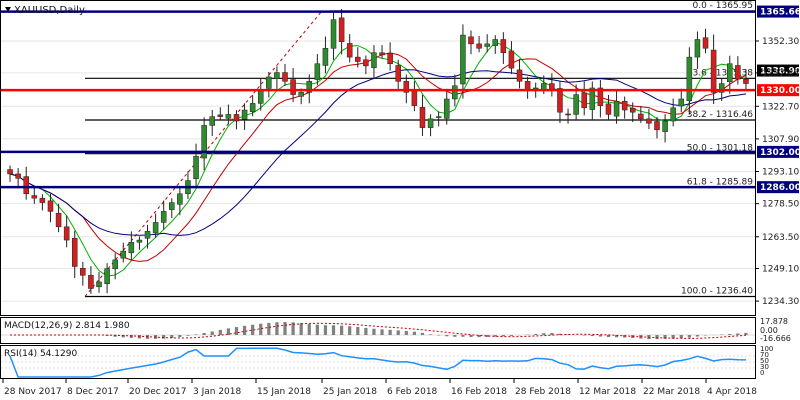  Describe the element at coordinates (49, 10) in the screenshot. I see `symbol-title: XAUUSD,Daily` at that location.